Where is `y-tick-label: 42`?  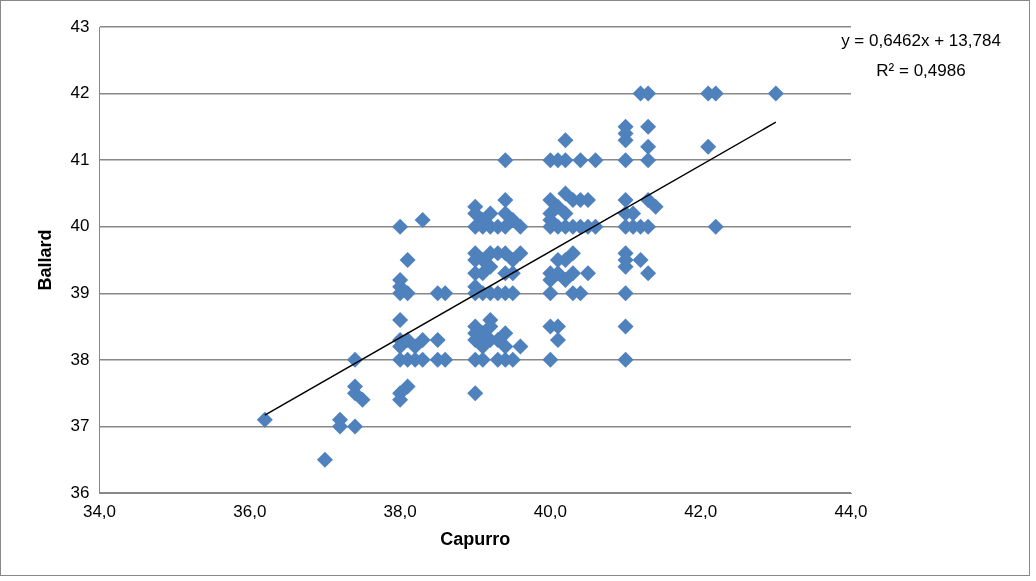 y-tick-label: 42 is located at coordinates (80, 93).